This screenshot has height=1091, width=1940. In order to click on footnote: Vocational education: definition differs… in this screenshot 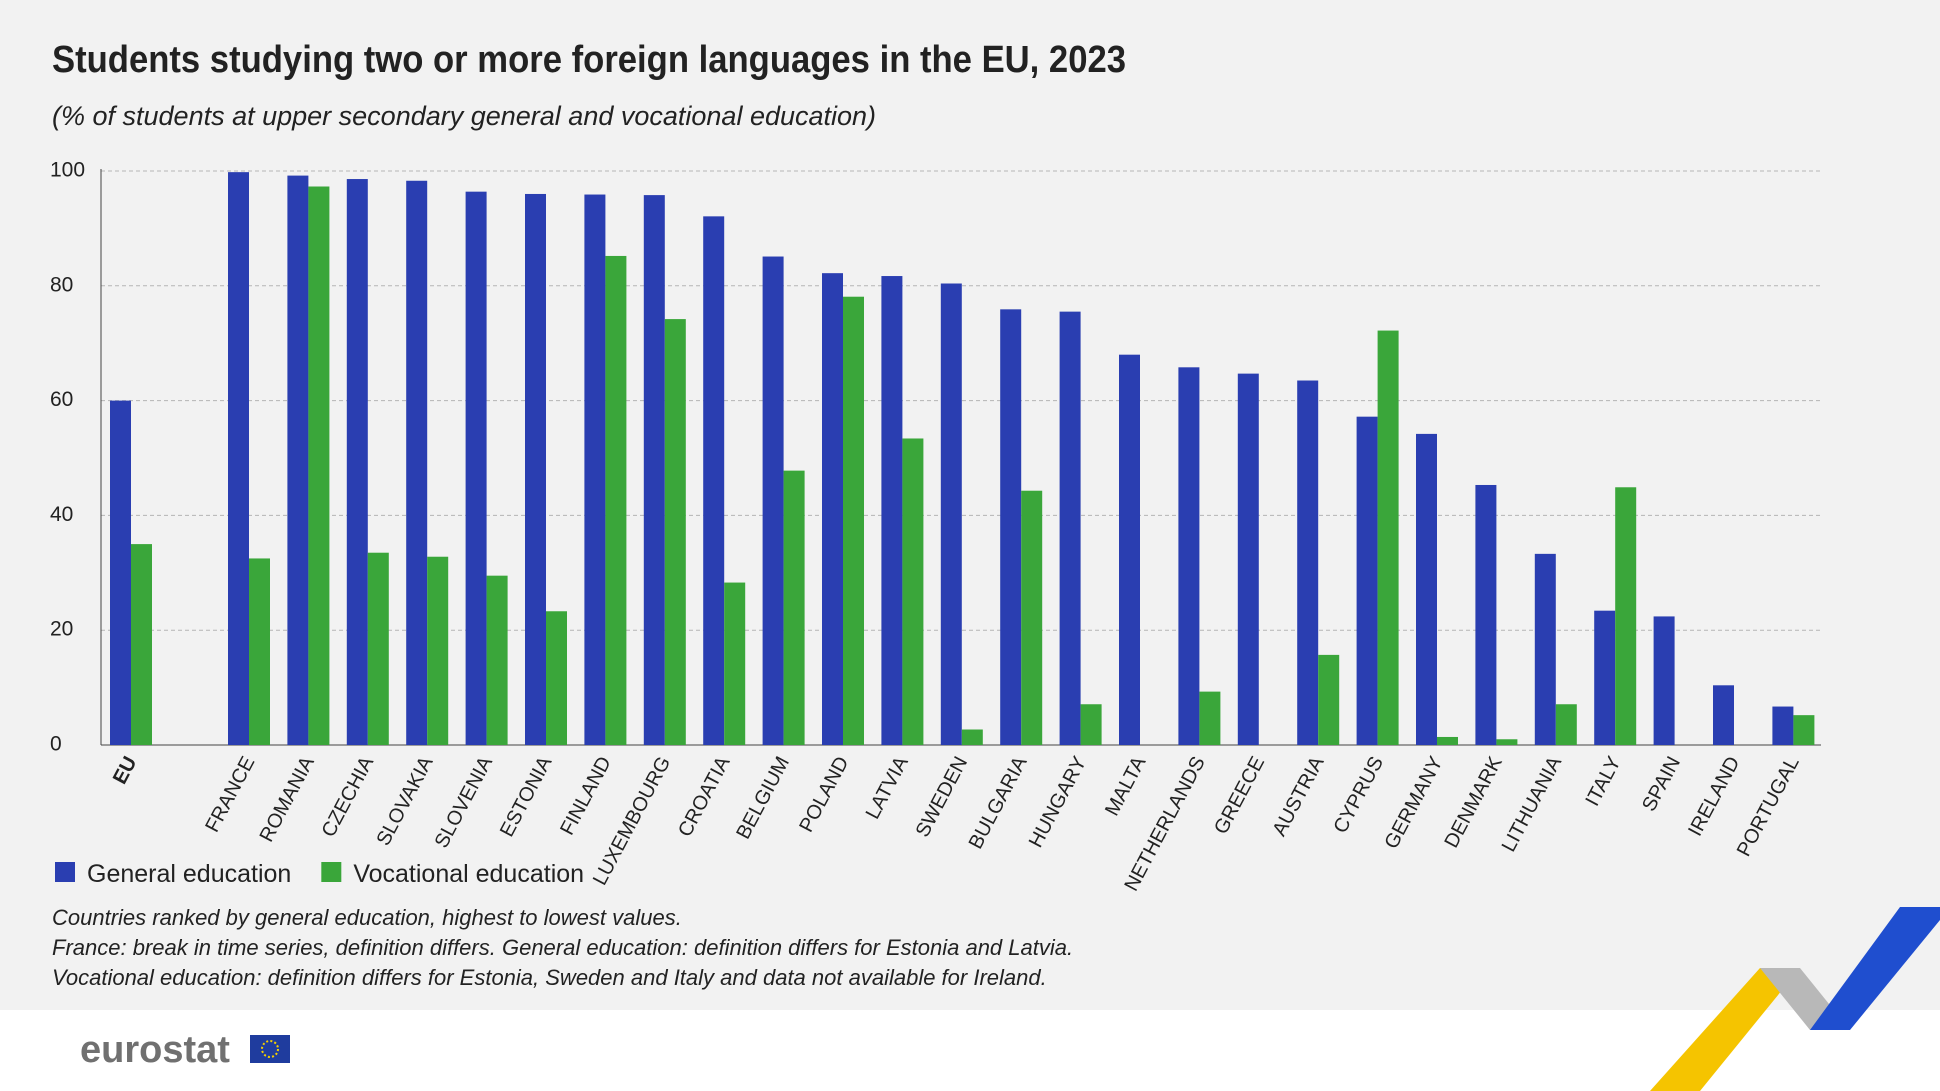, I will do `click(549, 977)`.